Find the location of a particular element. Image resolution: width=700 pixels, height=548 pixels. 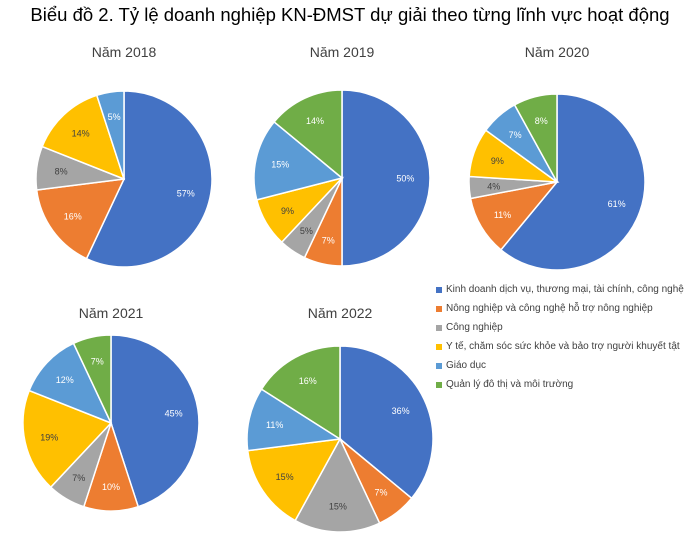

slice-label: 36% is located at coordinates (401, 411).